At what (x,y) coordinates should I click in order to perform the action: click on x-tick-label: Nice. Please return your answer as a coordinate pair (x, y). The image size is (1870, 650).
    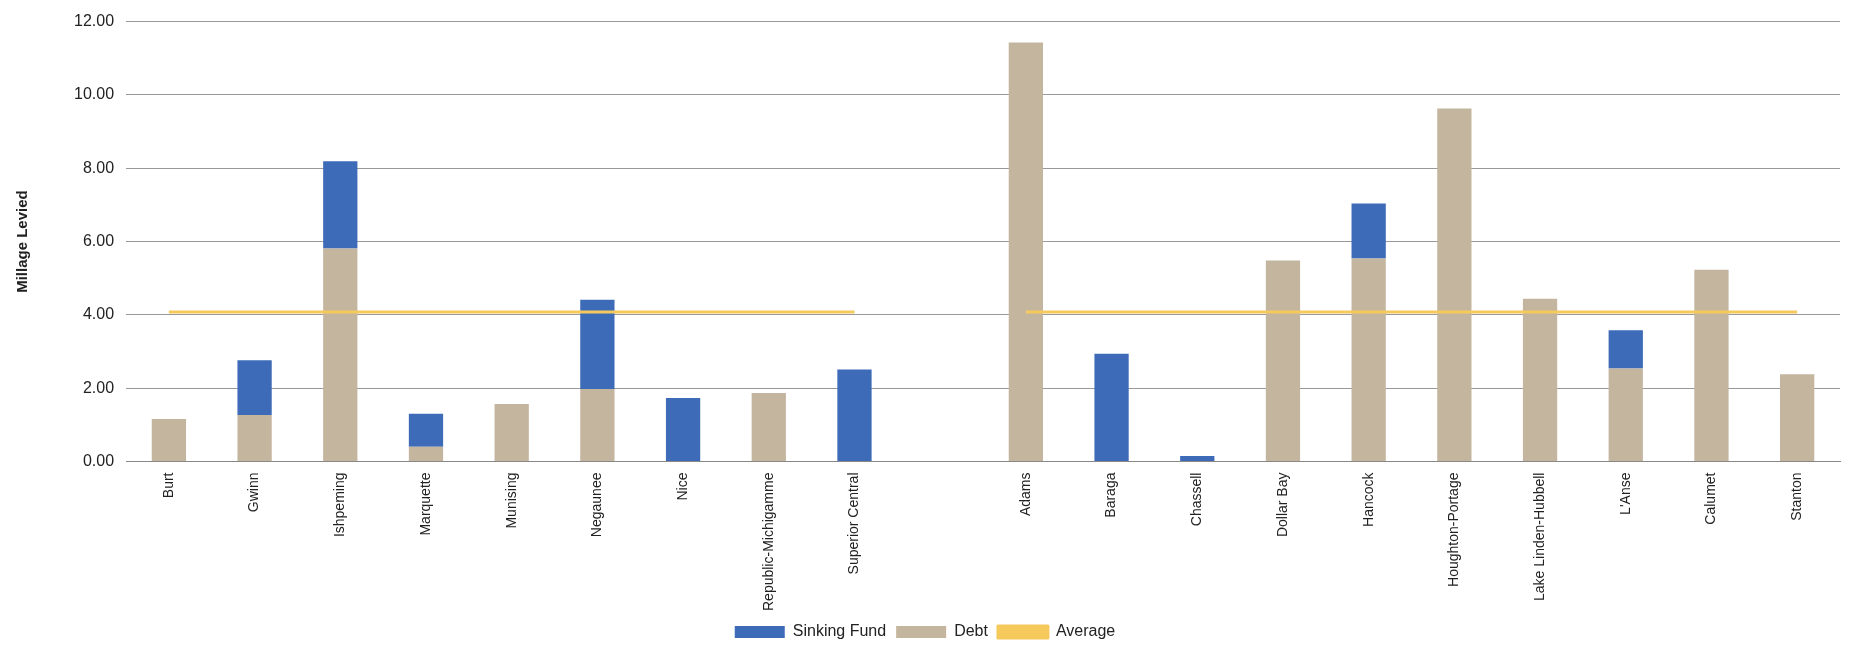
    Looking at the image, I should click on (681, 486).